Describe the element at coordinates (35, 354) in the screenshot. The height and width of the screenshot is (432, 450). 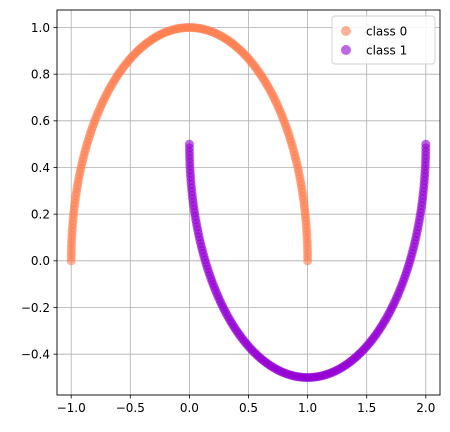
I see `y-tick-label: −0.4` at that location.